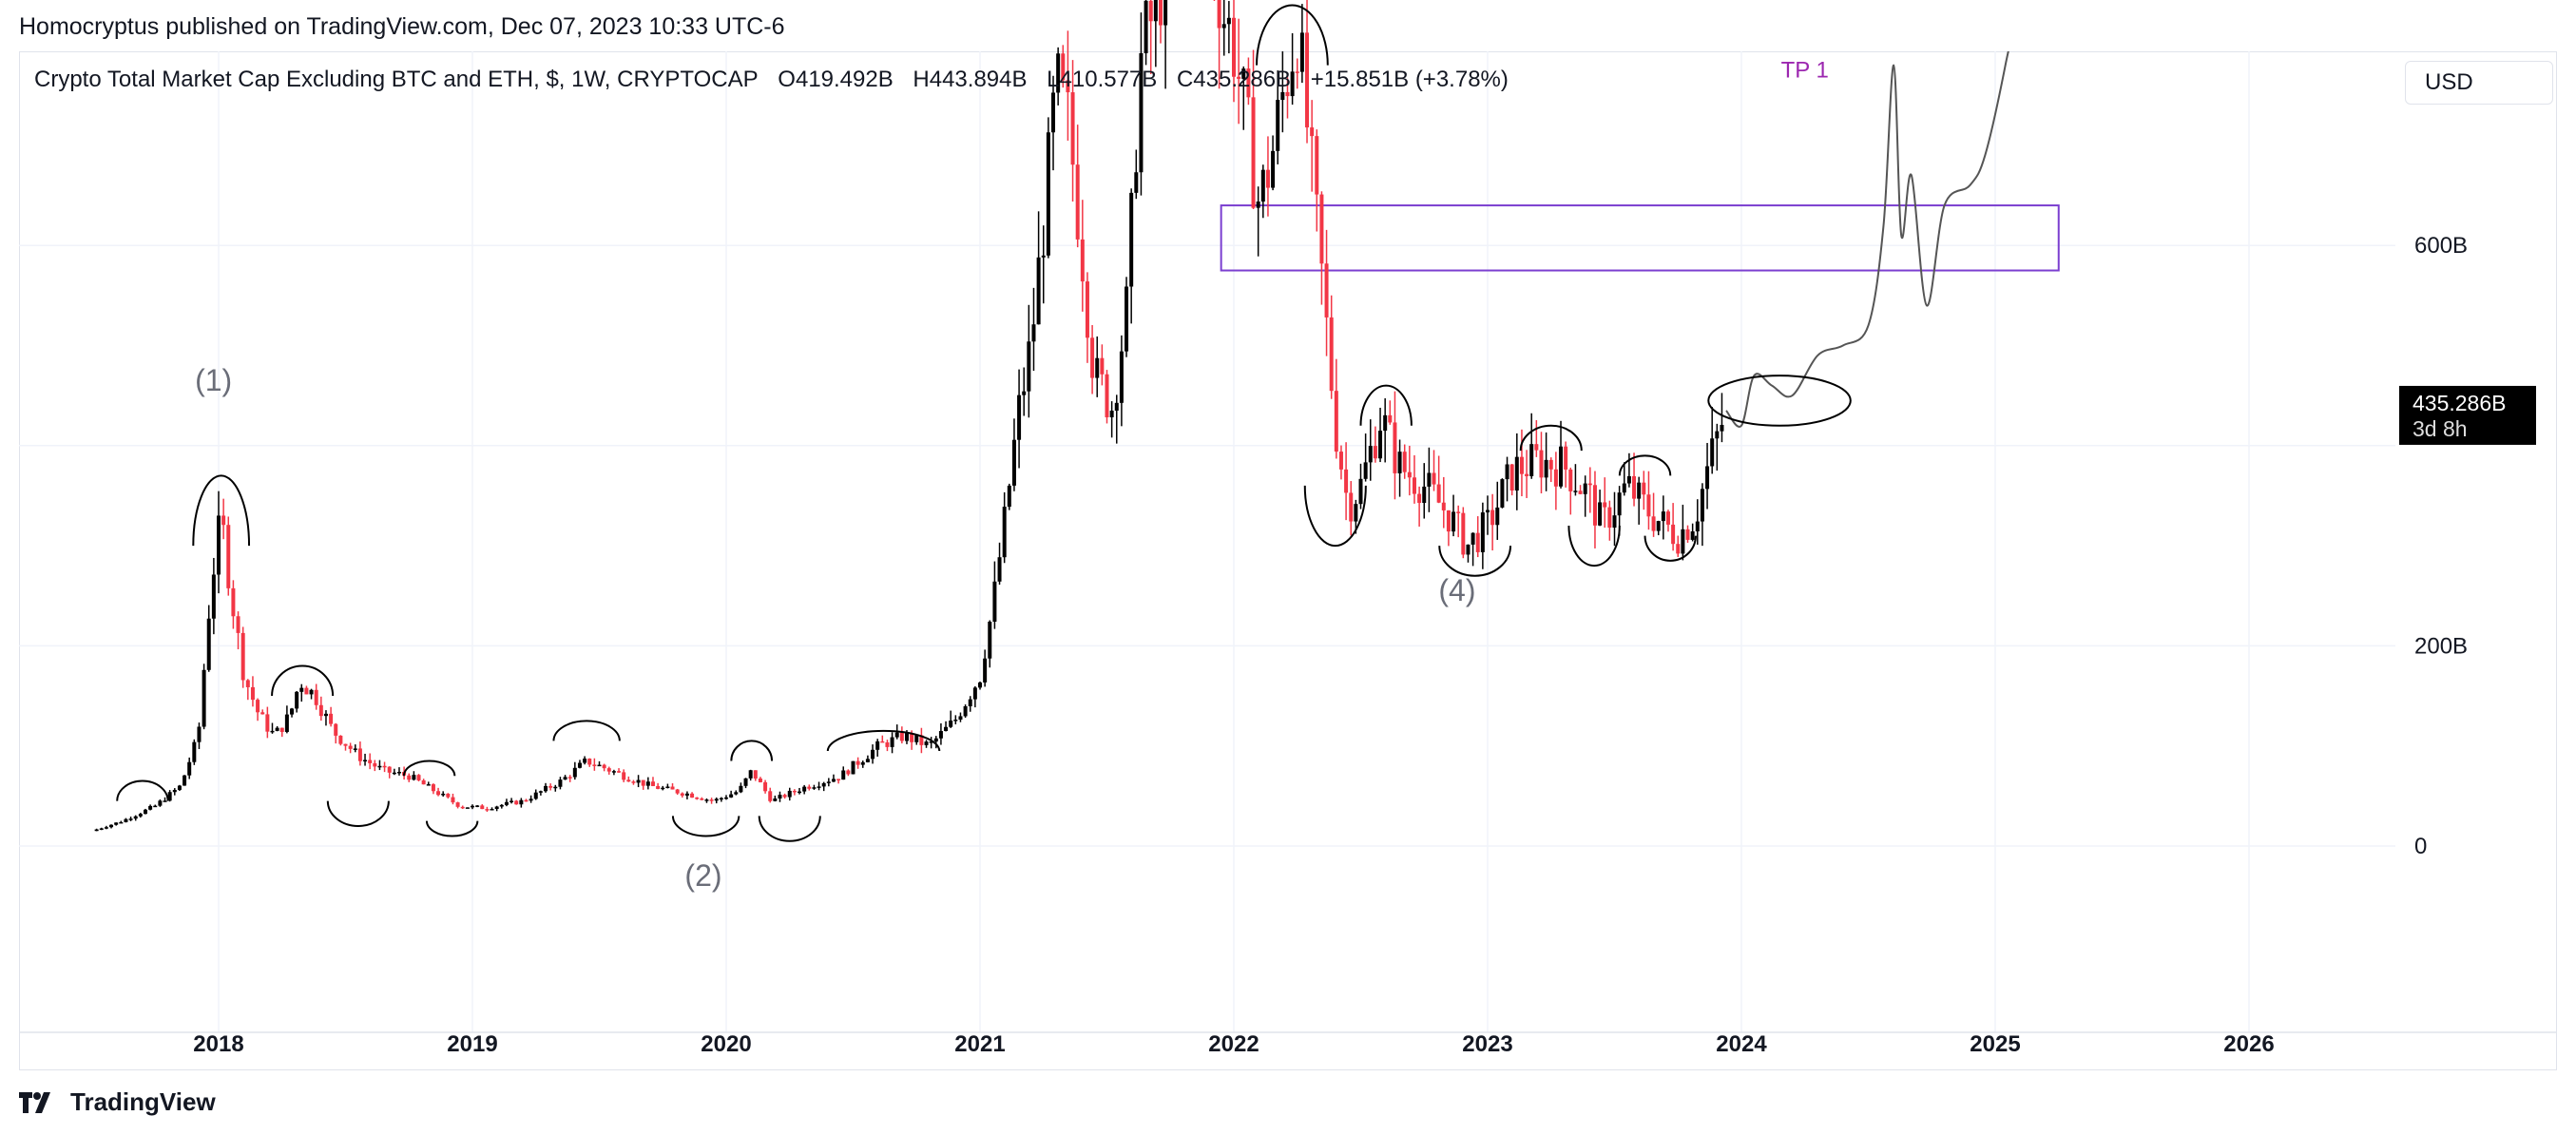 Image resolution: width=2576 pixels, height=1135 pixels. What do you see at coordinates (1867, 240) in the screenshot?
I see `projection-line` at bounding box center [1867, 240].